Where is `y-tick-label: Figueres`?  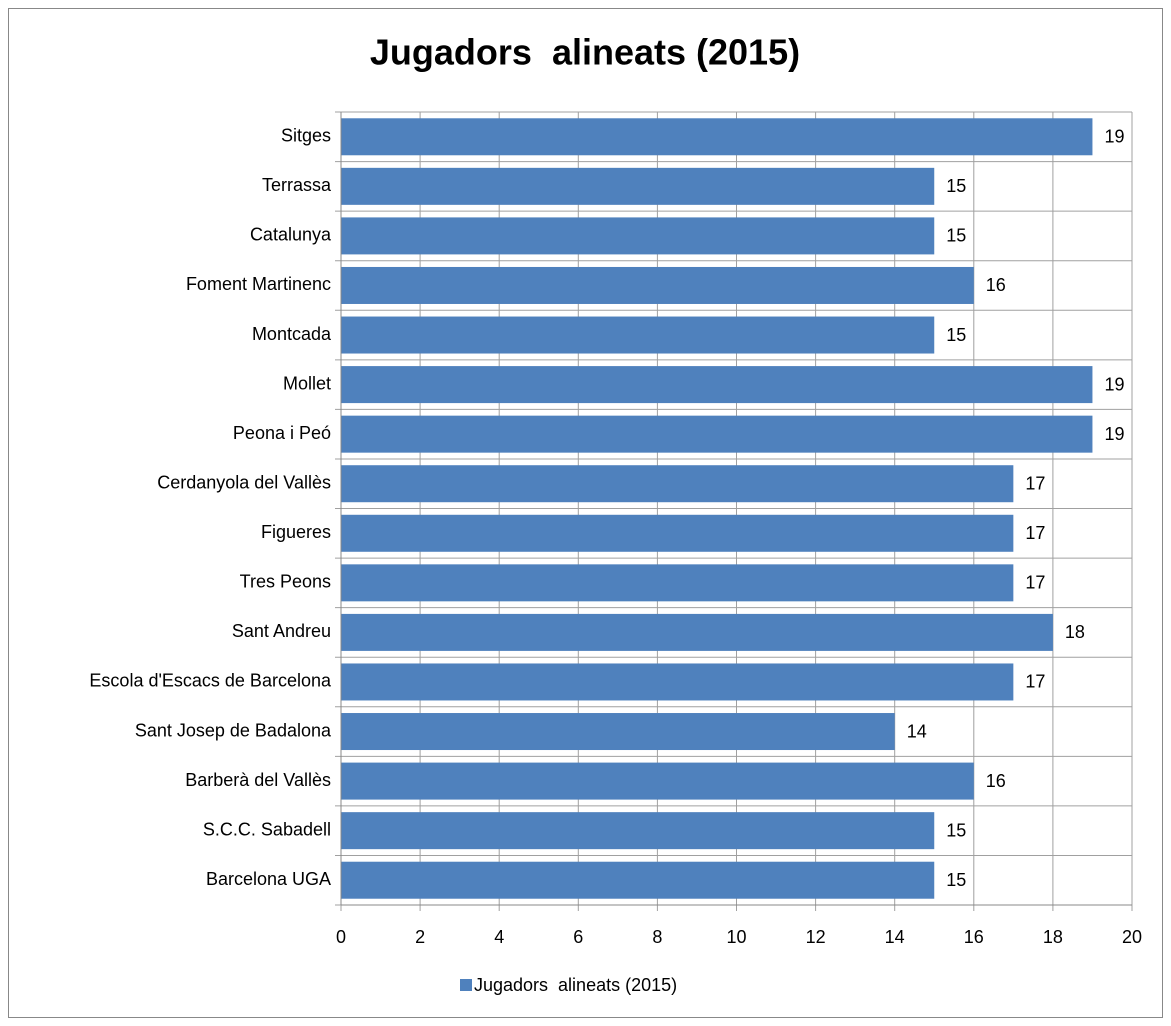 y-tick-label: Figueres is located at coordinates (296, 532).